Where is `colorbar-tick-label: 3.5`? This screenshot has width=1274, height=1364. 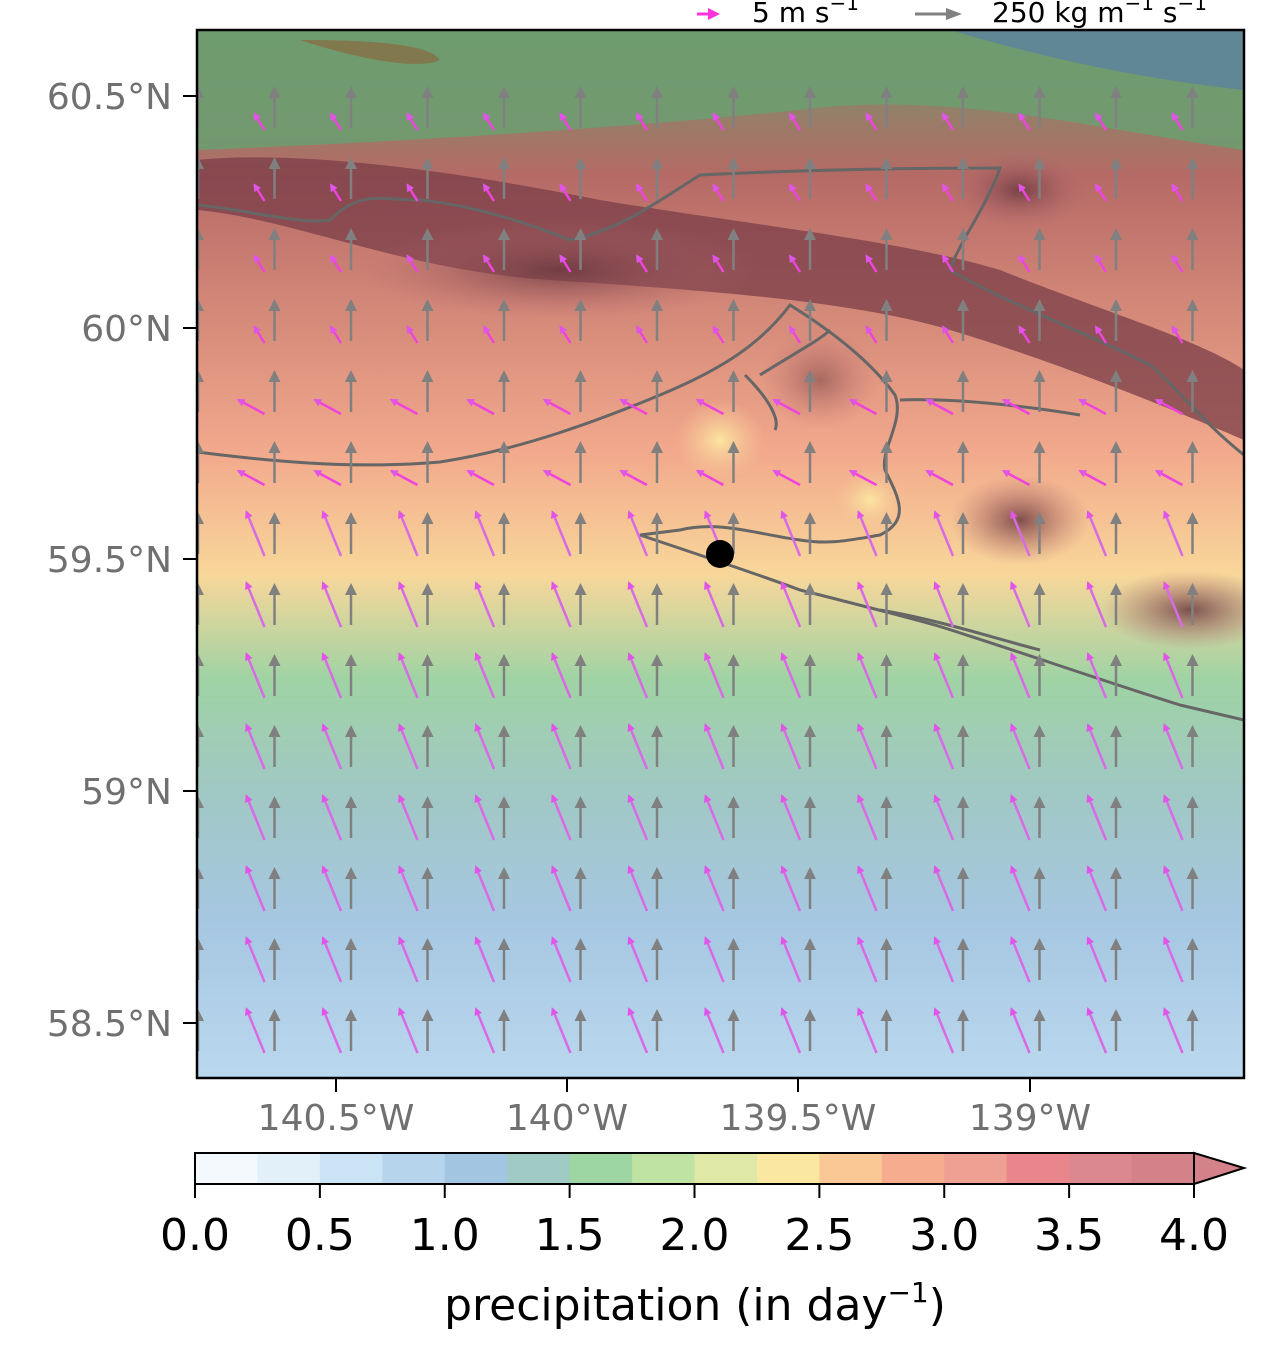 colorbar-tick-label: 3.5 is located at coordinates (1069, 1235).